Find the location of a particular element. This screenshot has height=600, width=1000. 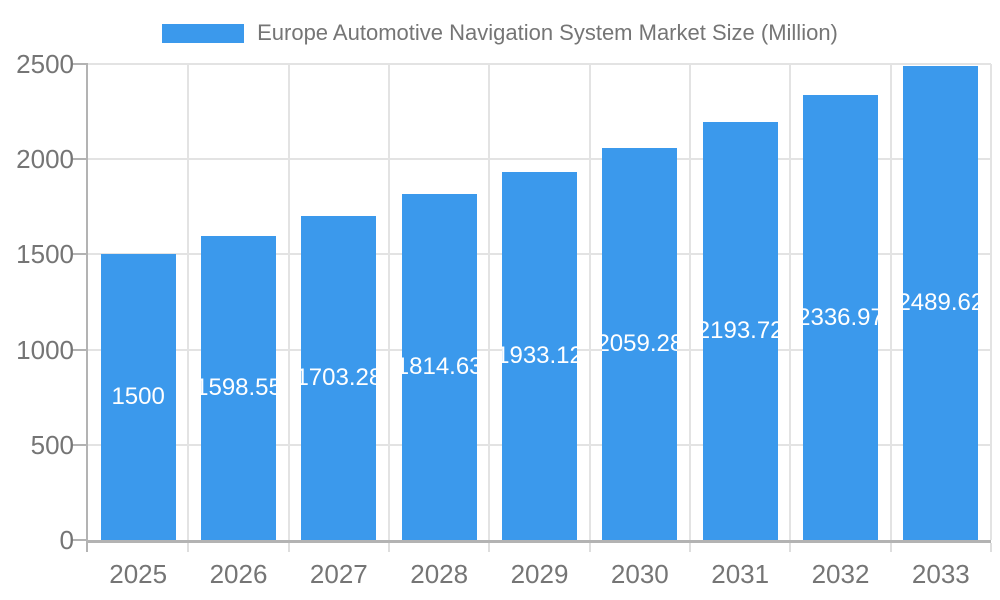

bar: 1814.63 is located at coordinates (439, 367).